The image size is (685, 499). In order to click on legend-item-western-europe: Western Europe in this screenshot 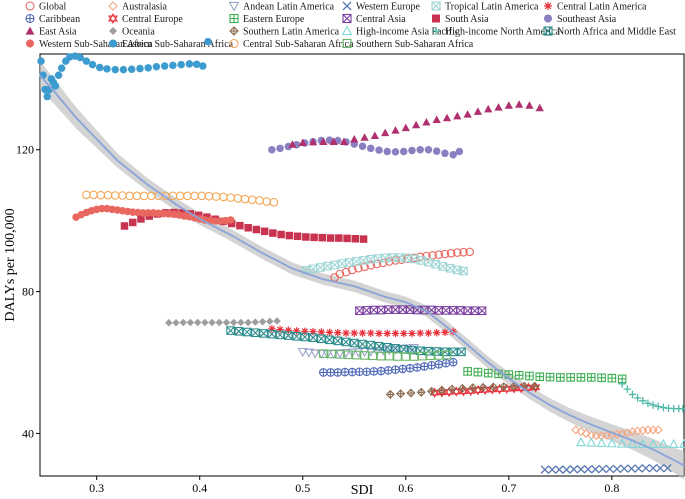, I will do `click(381, 7)`.